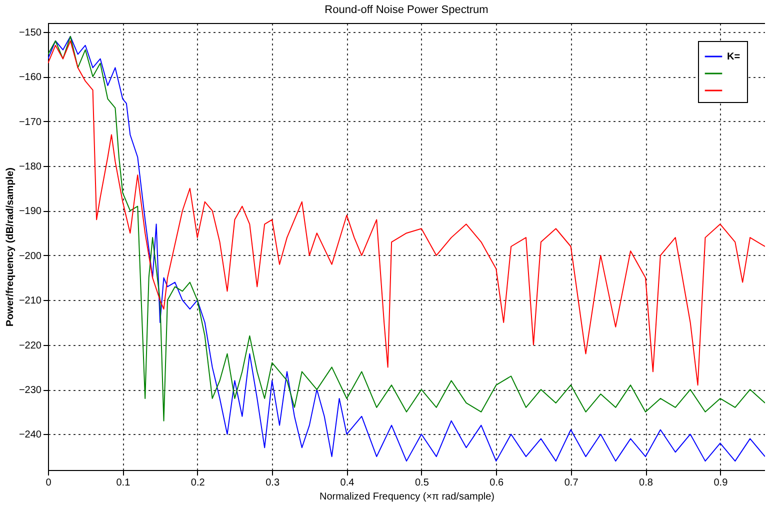 The height and width of the screenshot is (516, 768). What do you see at coordinates (30, 122) in the screenshot?
I see `y-tick-label: −170` at bounding box center [30, 122].